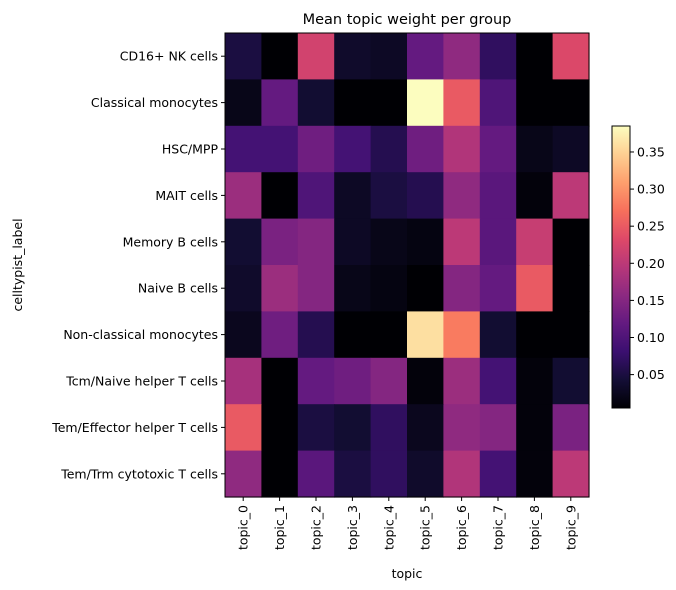 The image size is (676, 590). Describe the element at coordinates (651, 151) in the screenshot. I see `colorbar-tick-label: 0.35` at that location.